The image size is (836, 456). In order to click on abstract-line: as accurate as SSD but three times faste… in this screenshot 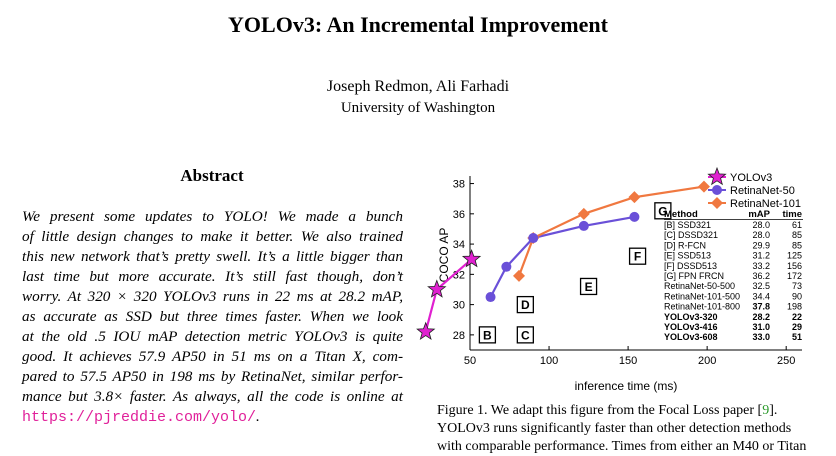, I will do `click(212, 316)`.